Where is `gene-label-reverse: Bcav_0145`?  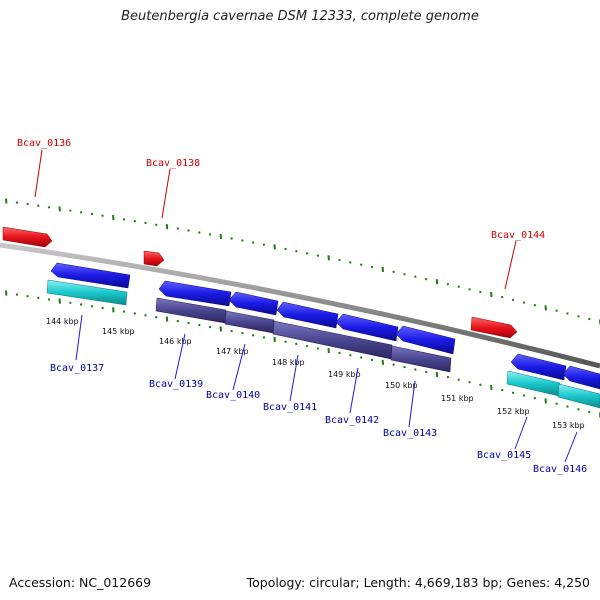
gene-label-reverse: Bcav_0145 is located at coordinates (504, 455).